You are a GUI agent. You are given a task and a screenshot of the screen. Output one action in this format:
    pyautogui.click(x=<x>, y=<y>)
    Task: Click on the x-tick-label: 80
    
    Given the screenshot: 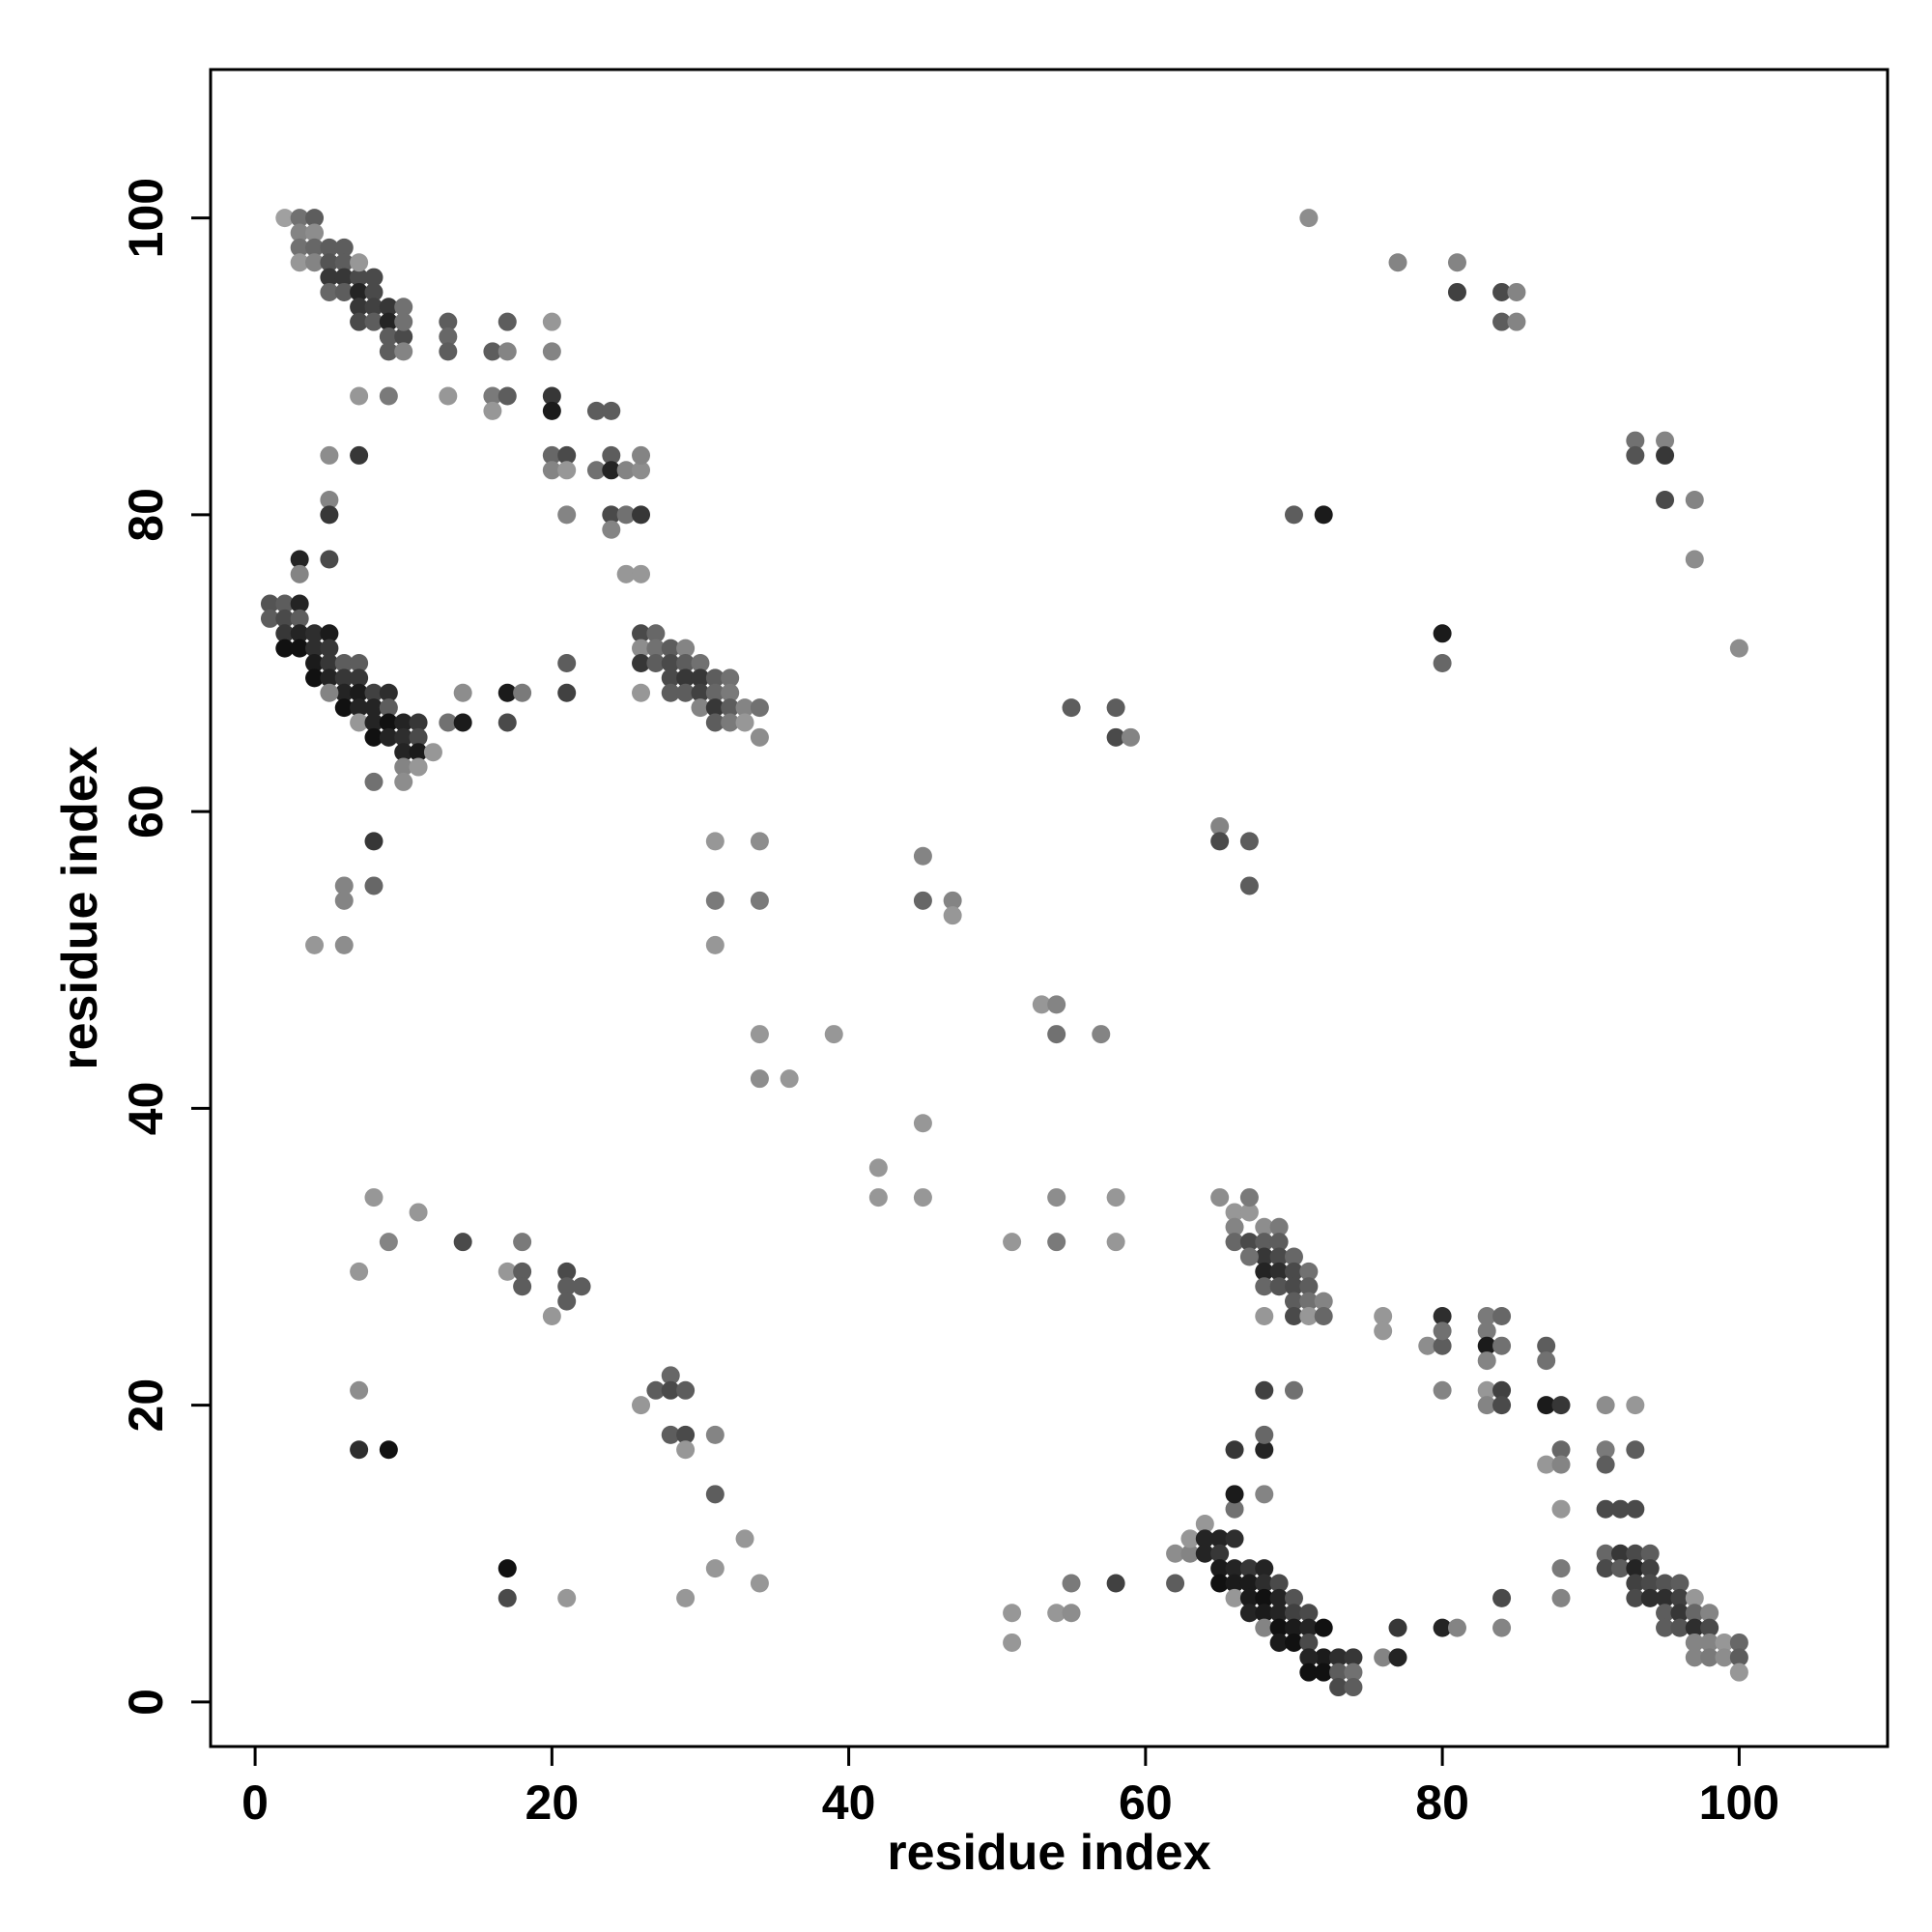 What is the action you would take?
    pyautogui.click(x=1442, y=1803)
    